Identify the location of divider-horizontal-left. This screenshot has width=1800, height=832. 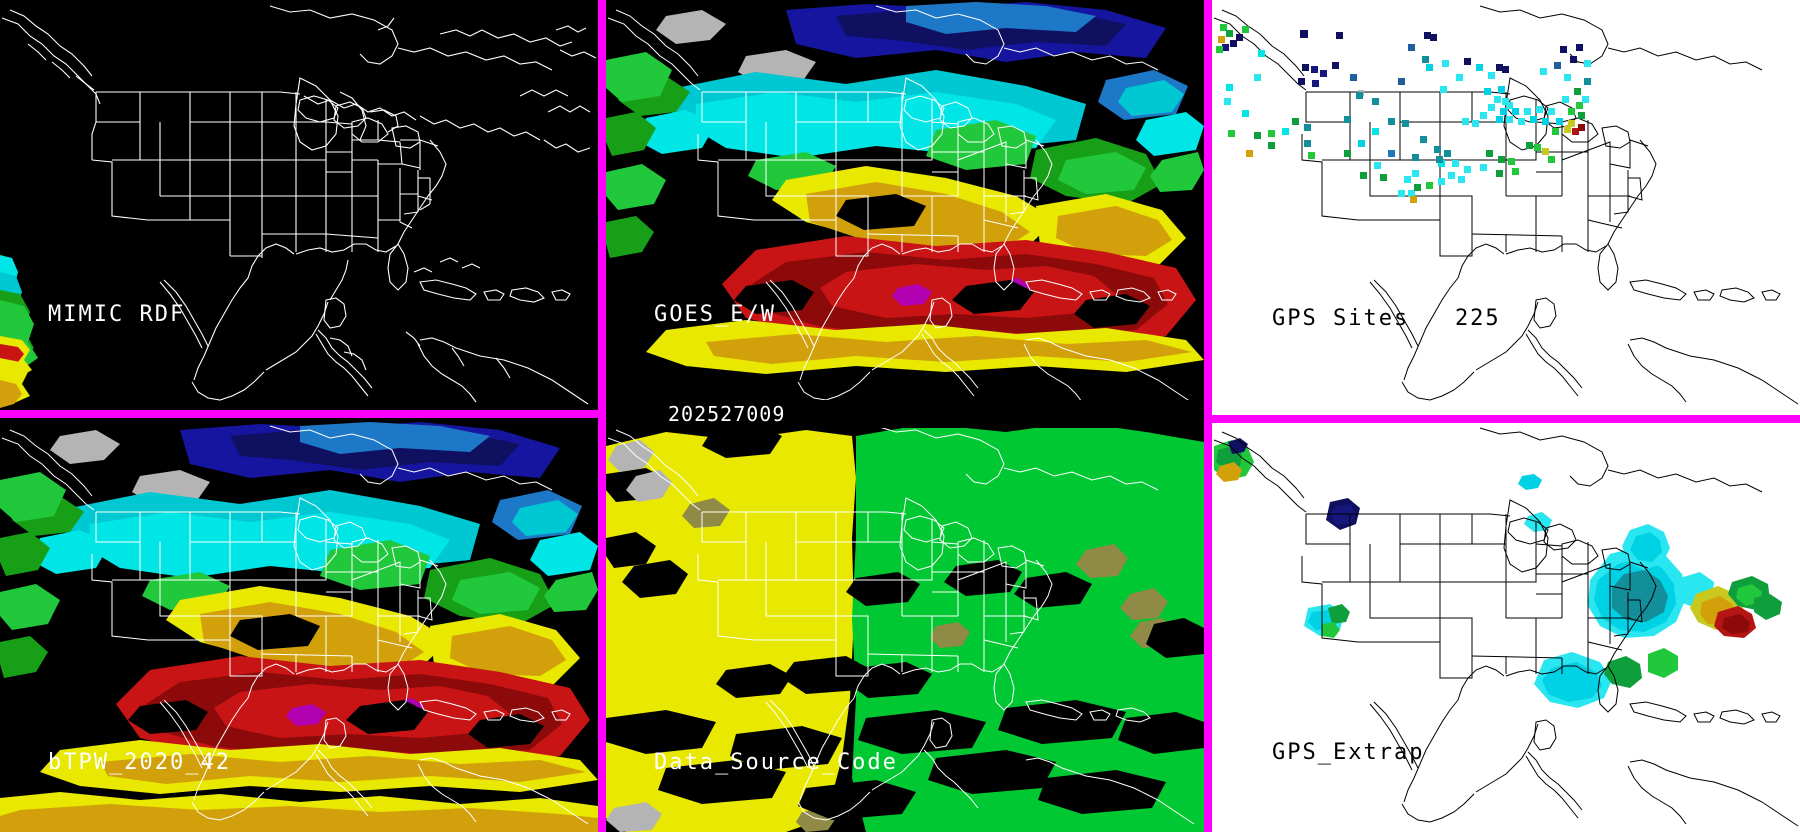
(303, 414).